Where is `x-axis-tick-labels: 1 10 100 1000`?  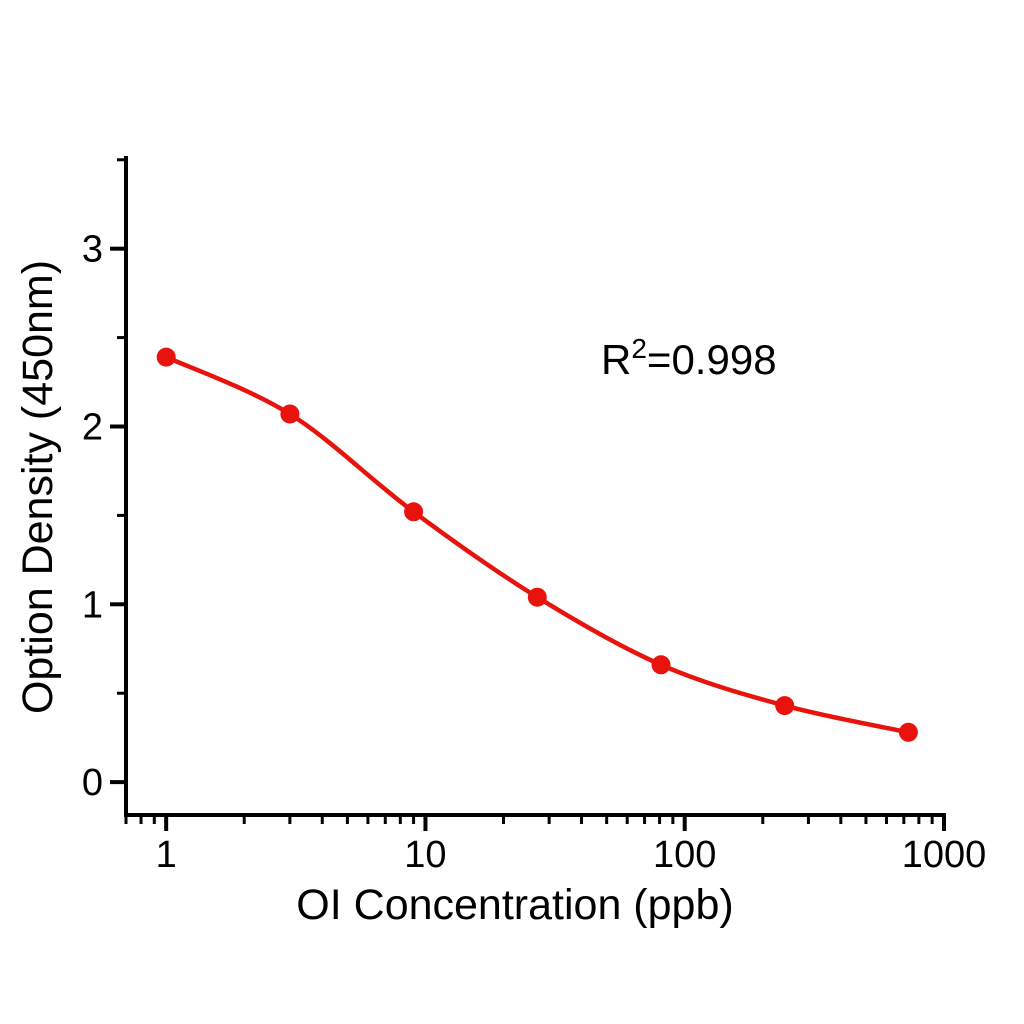 x-axis-tick-labels: 1 10 100 1000 is located at coordinates (571, 855).